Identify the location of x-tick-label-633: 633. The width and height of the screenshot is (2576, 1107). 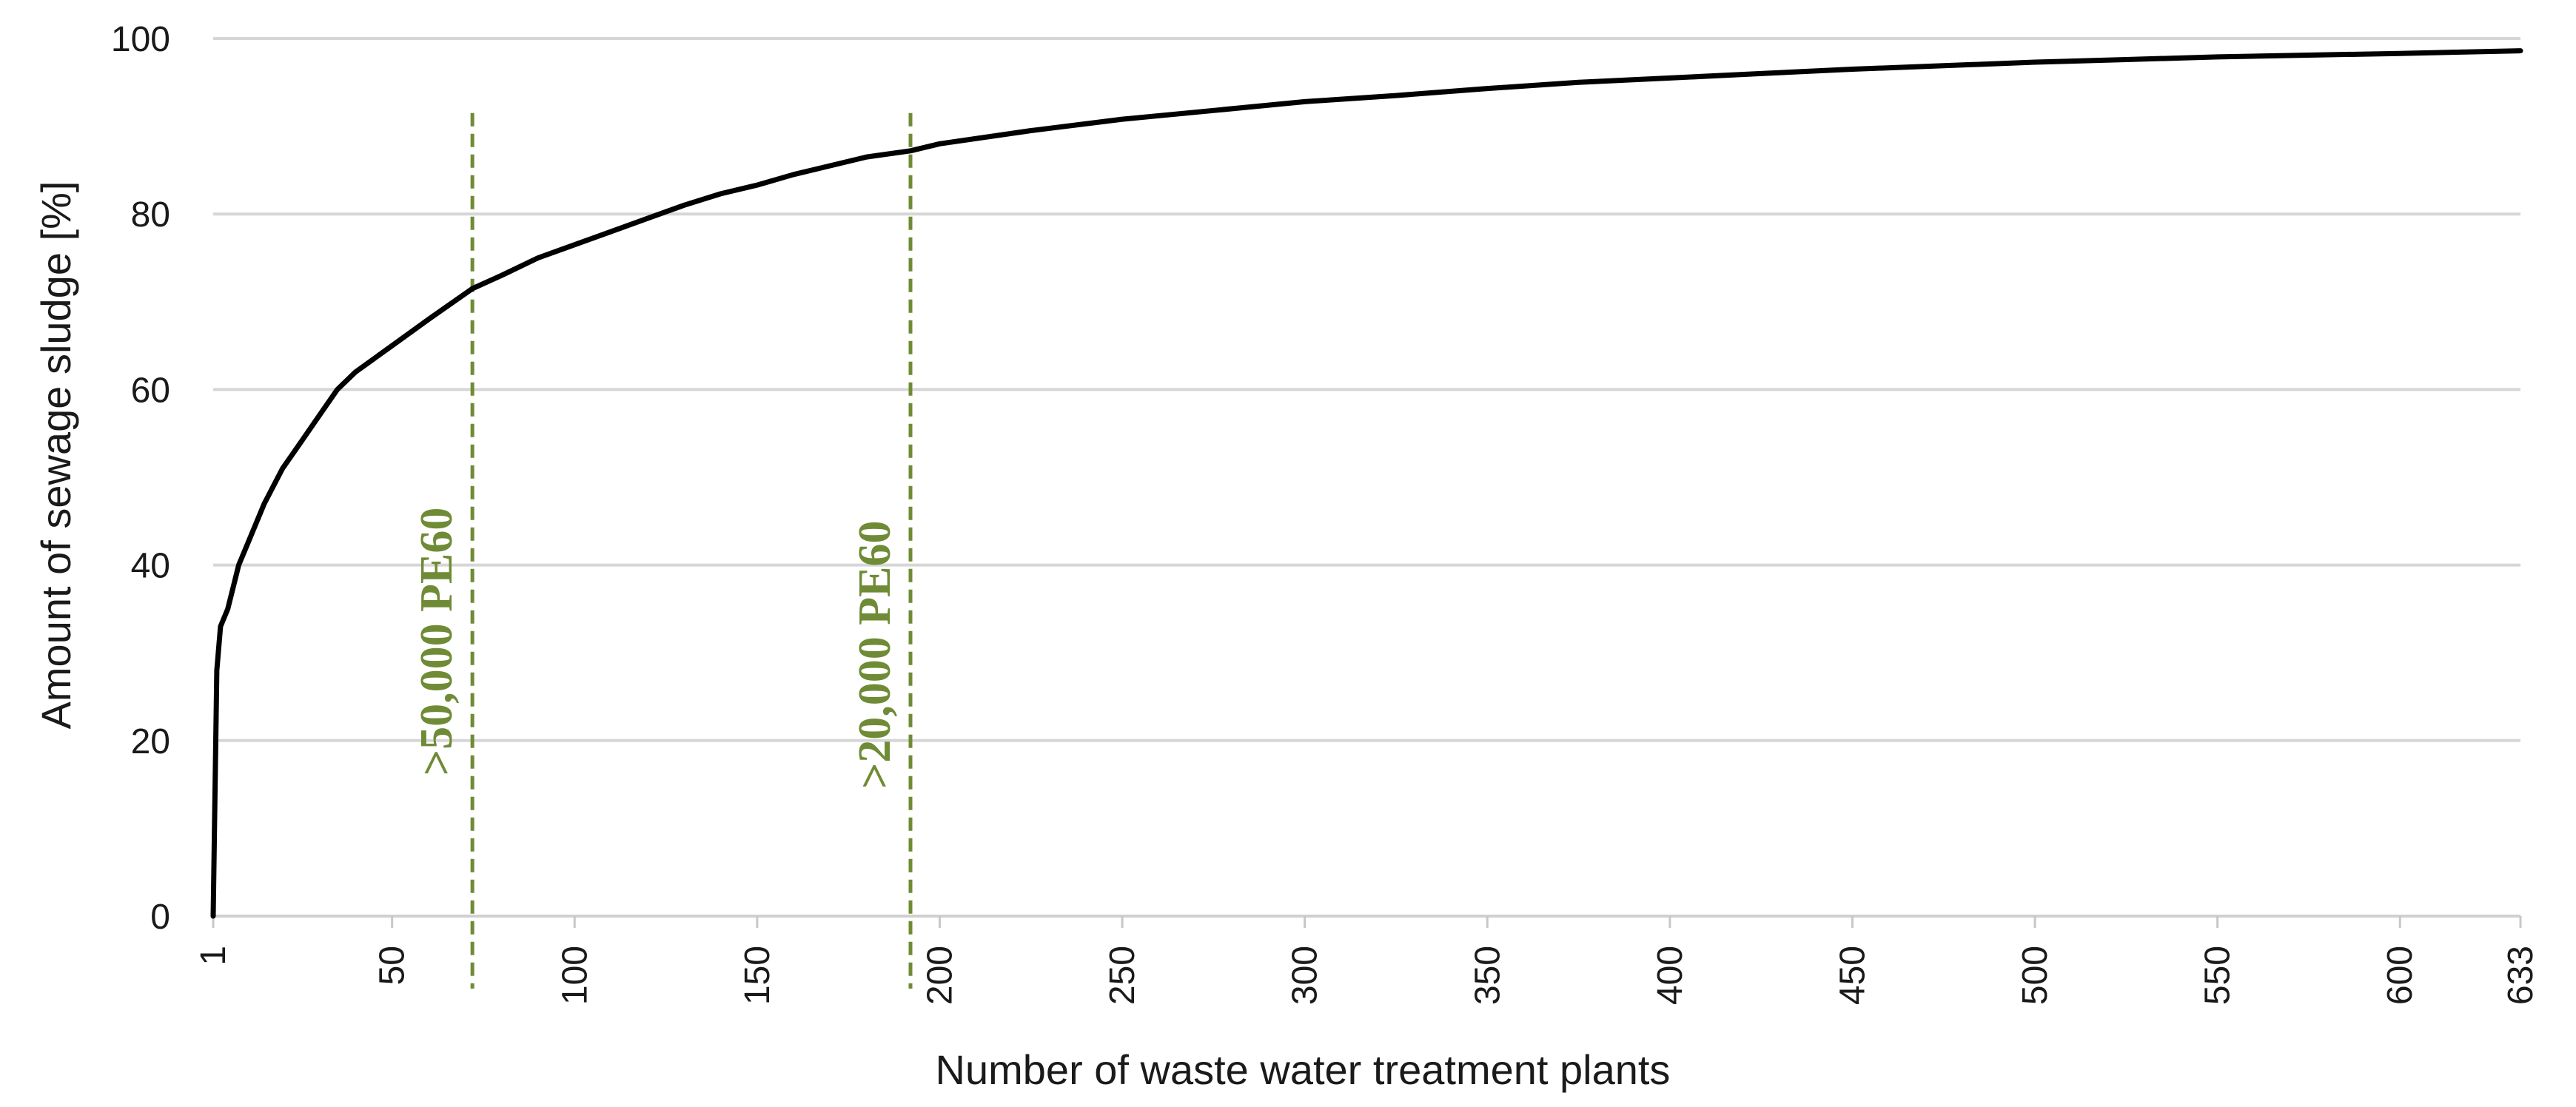
(2520, 976).